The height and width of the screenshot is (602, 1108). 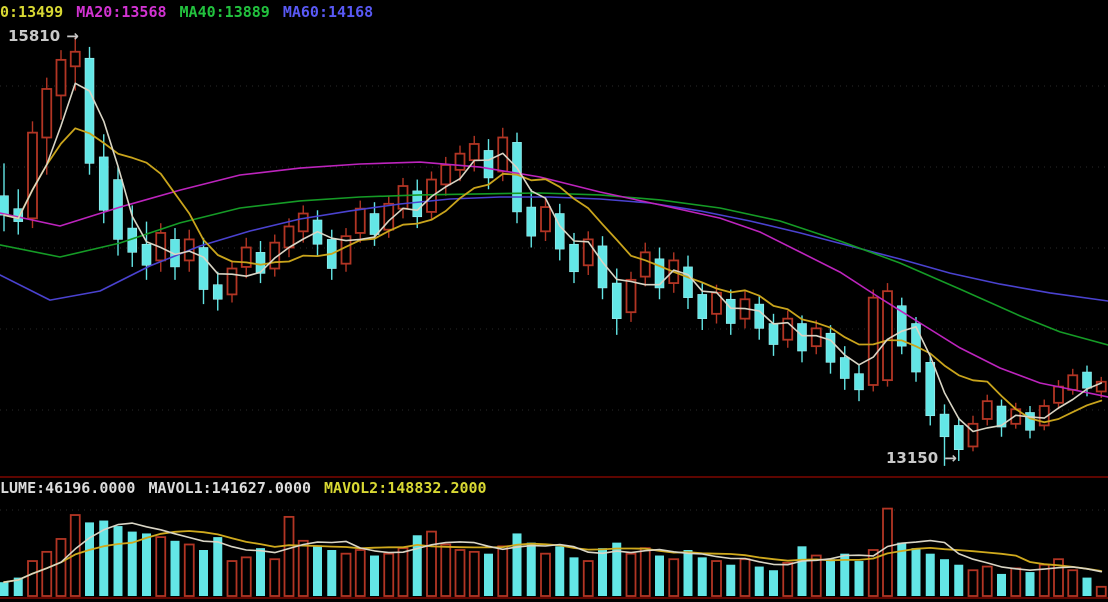 I want to click on vol-bar-25-up, so click(x=360, y=573).